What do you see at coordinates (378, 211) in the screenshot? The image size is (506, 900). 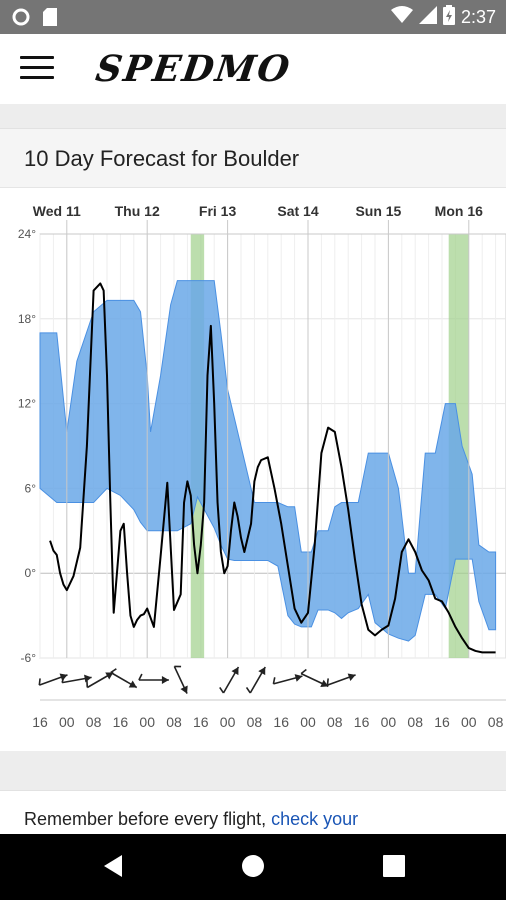 I see `day-label: Sun 15` at bounding box center [378, 211].